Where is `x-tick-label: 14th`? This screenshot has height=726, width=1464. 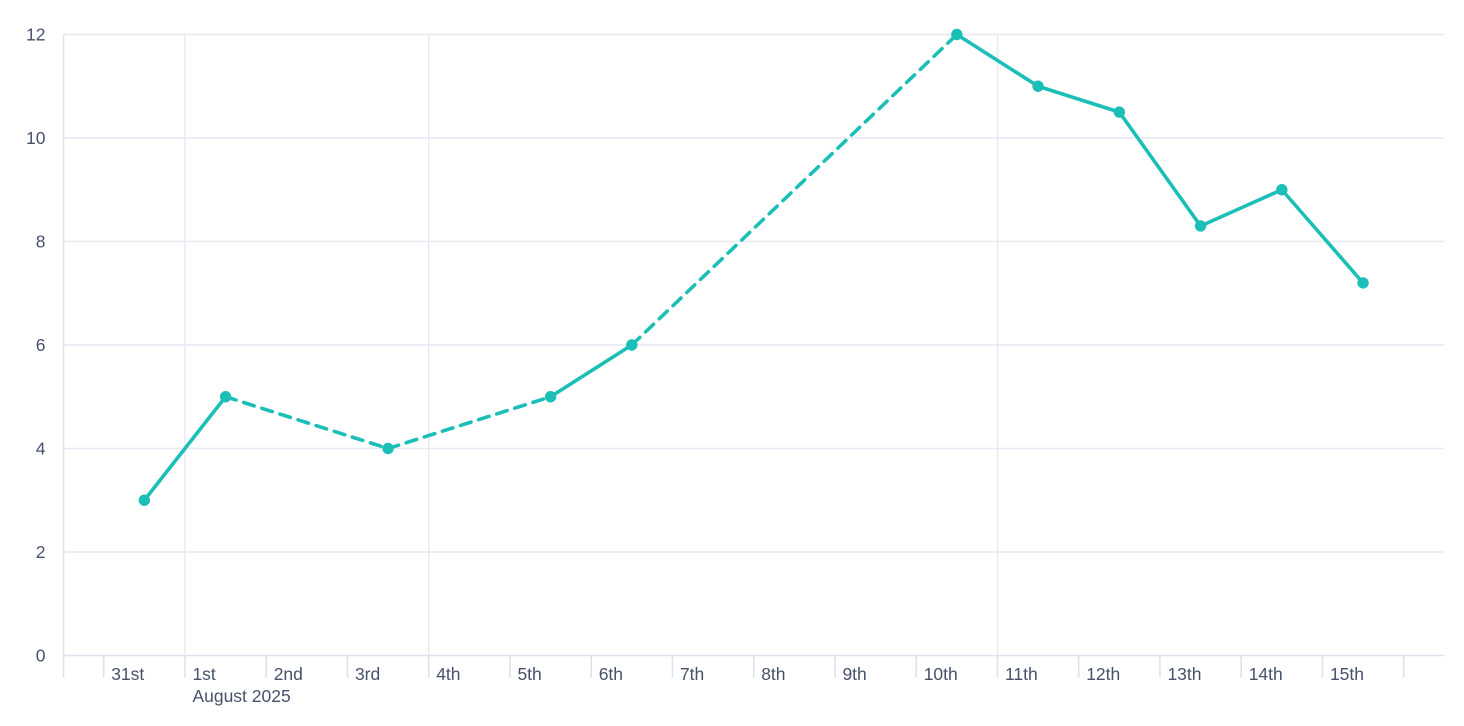 x-tick-label: 14th is located at coordinates (1266, 674).